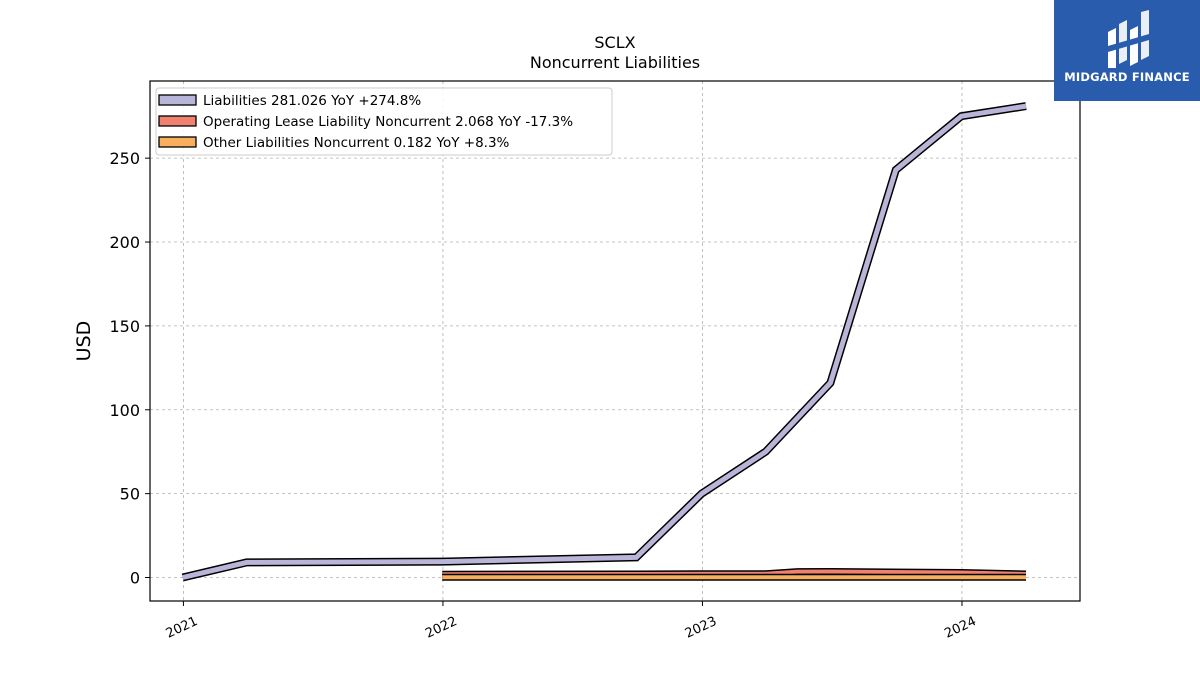 This screenshot has width=1200, height=675. Describe the element at coordinates (441, 628) in the screenshot. I see `x-tick-label: 2022` at that location.